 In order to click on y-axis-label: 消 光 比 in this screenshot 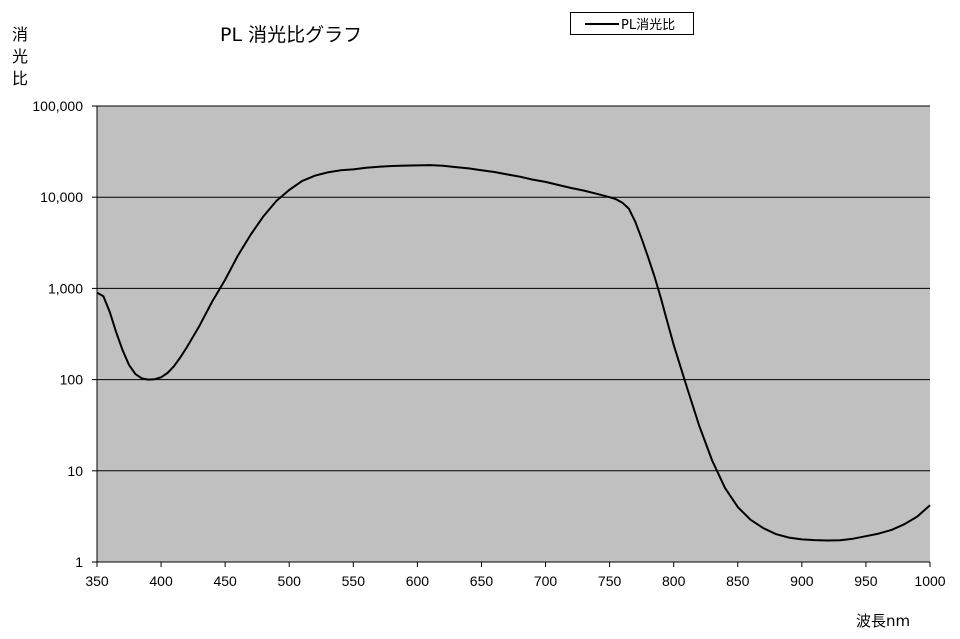, I will do `click(20, 57)`.